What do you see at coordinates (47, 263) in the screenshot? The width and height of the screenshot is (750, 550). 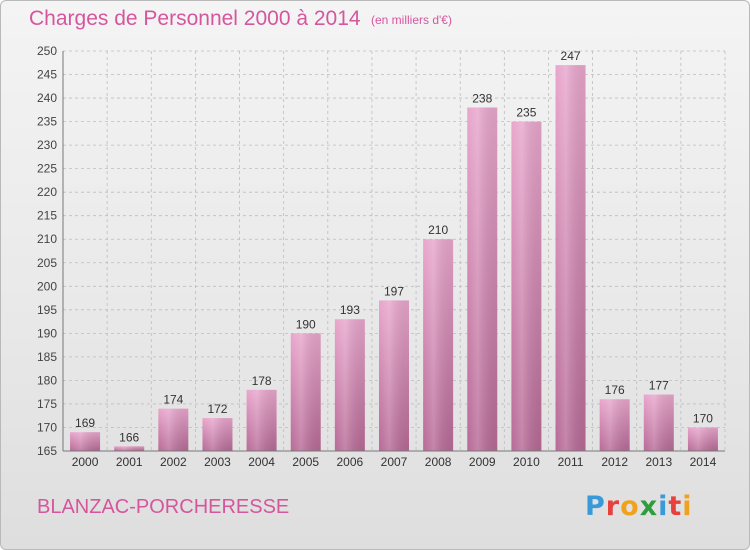 I see `y-tick-label: 205` at bounding box center [47, 263].